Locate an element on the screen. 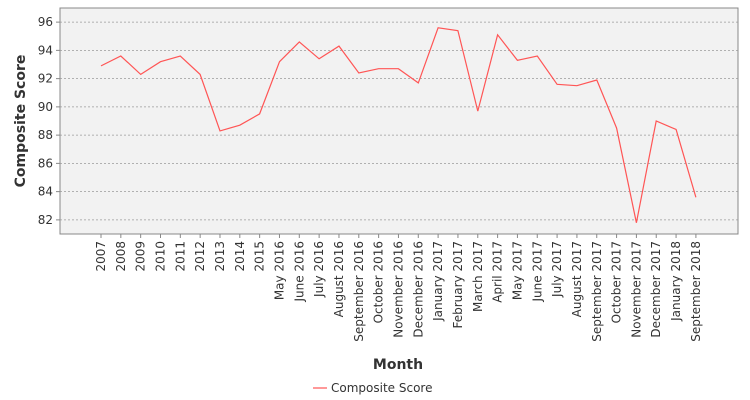 The image size is (750, 400). x-tick-label: August 2017 is located at coordinates (577, 279).